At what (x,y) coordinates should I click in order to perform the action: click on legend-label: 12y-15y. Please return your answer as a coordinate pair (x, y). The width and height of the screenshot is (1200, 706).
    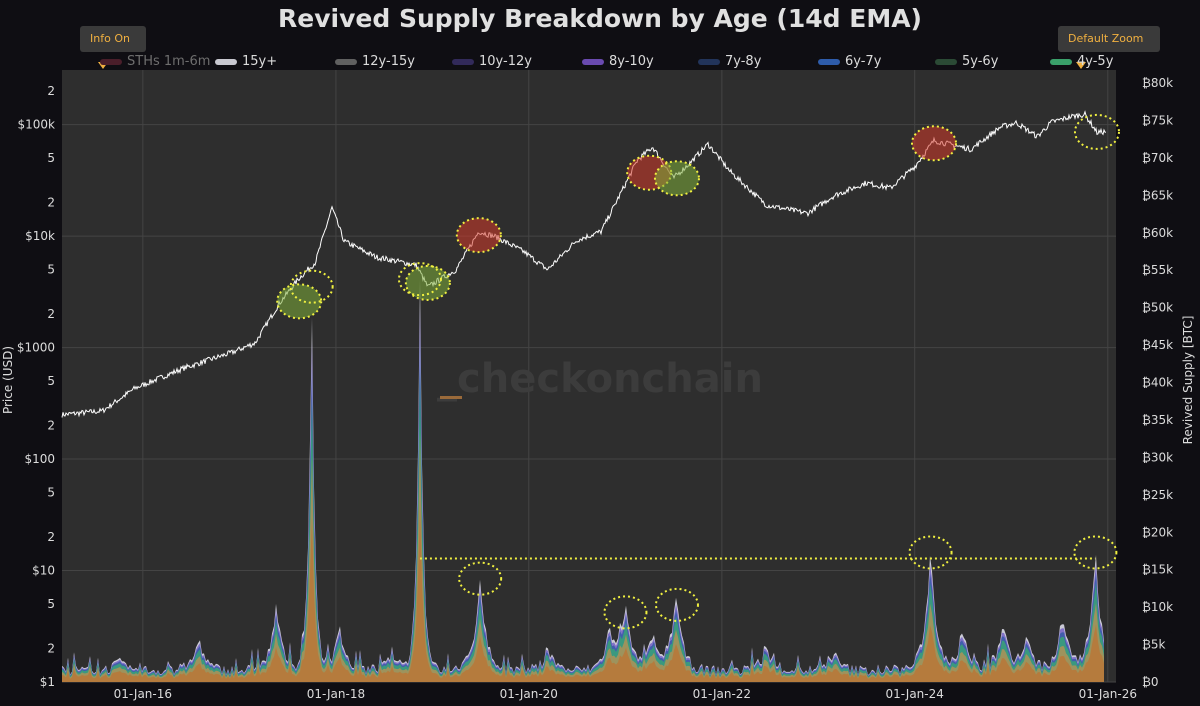
    Looking at the image, I should click on (388, 61).